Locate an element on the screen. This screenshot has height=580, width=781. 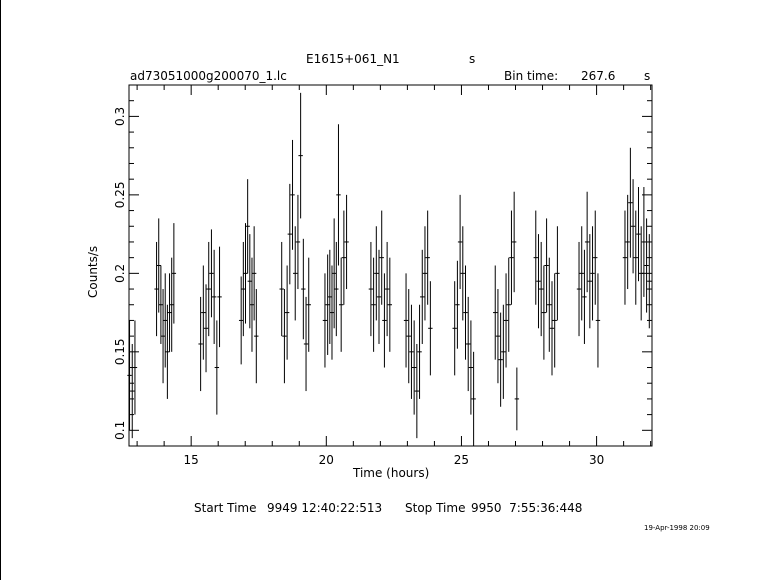
y-tick-label: 0.3 is located at coordinates (120, 116).